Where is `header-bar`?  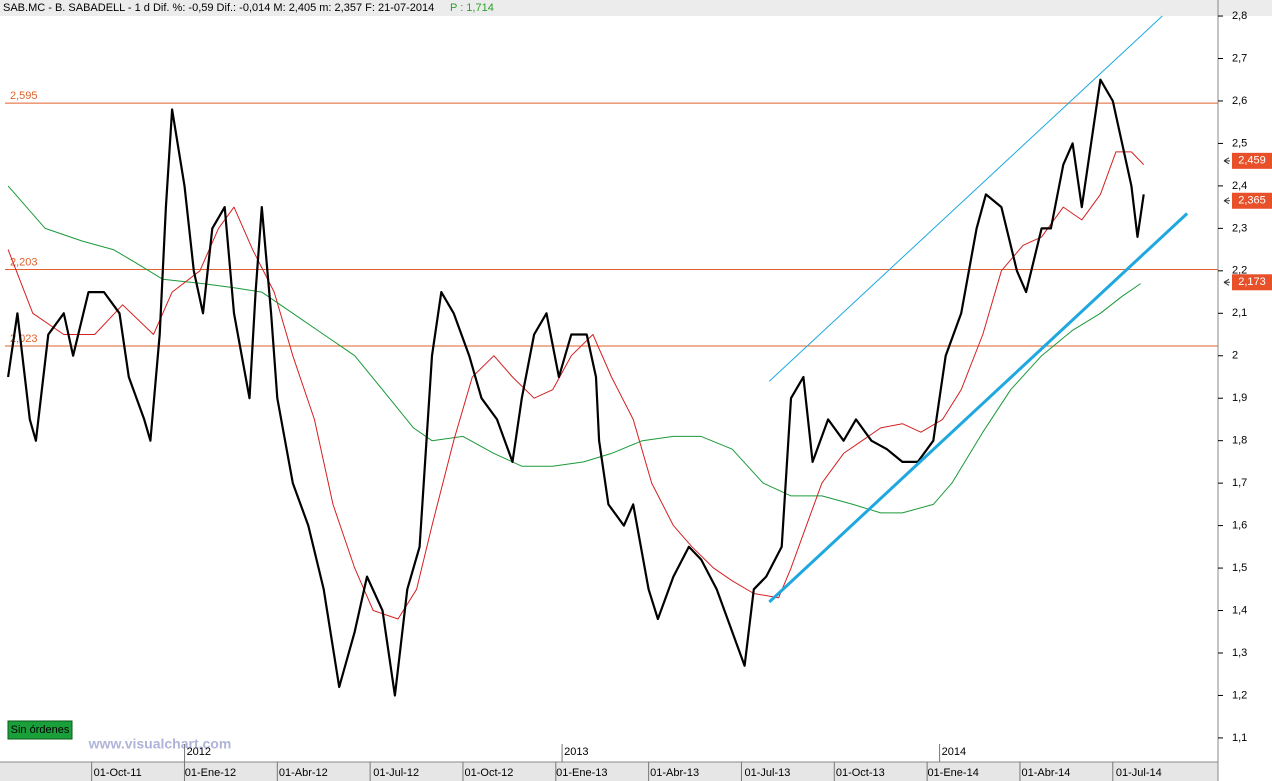
header-bar is located at coordinates (636, 8).